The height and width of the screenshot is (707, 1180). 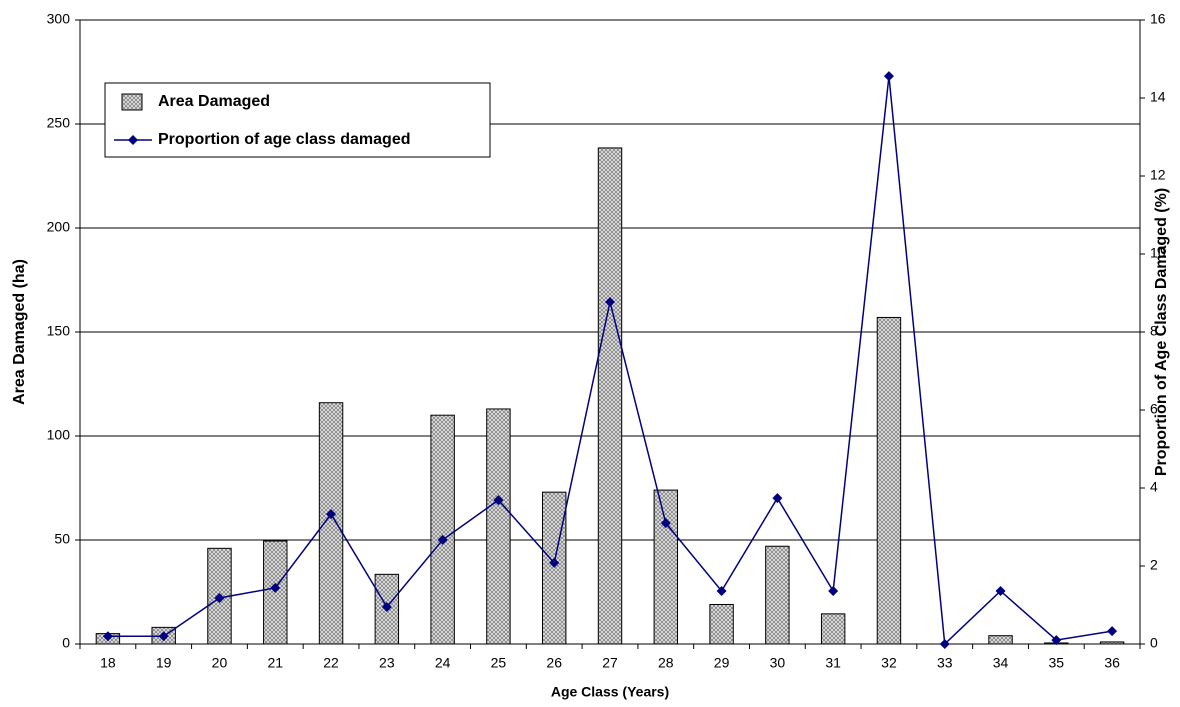 I want to click on x-tick-label: 19, so click(x=164, y=663).